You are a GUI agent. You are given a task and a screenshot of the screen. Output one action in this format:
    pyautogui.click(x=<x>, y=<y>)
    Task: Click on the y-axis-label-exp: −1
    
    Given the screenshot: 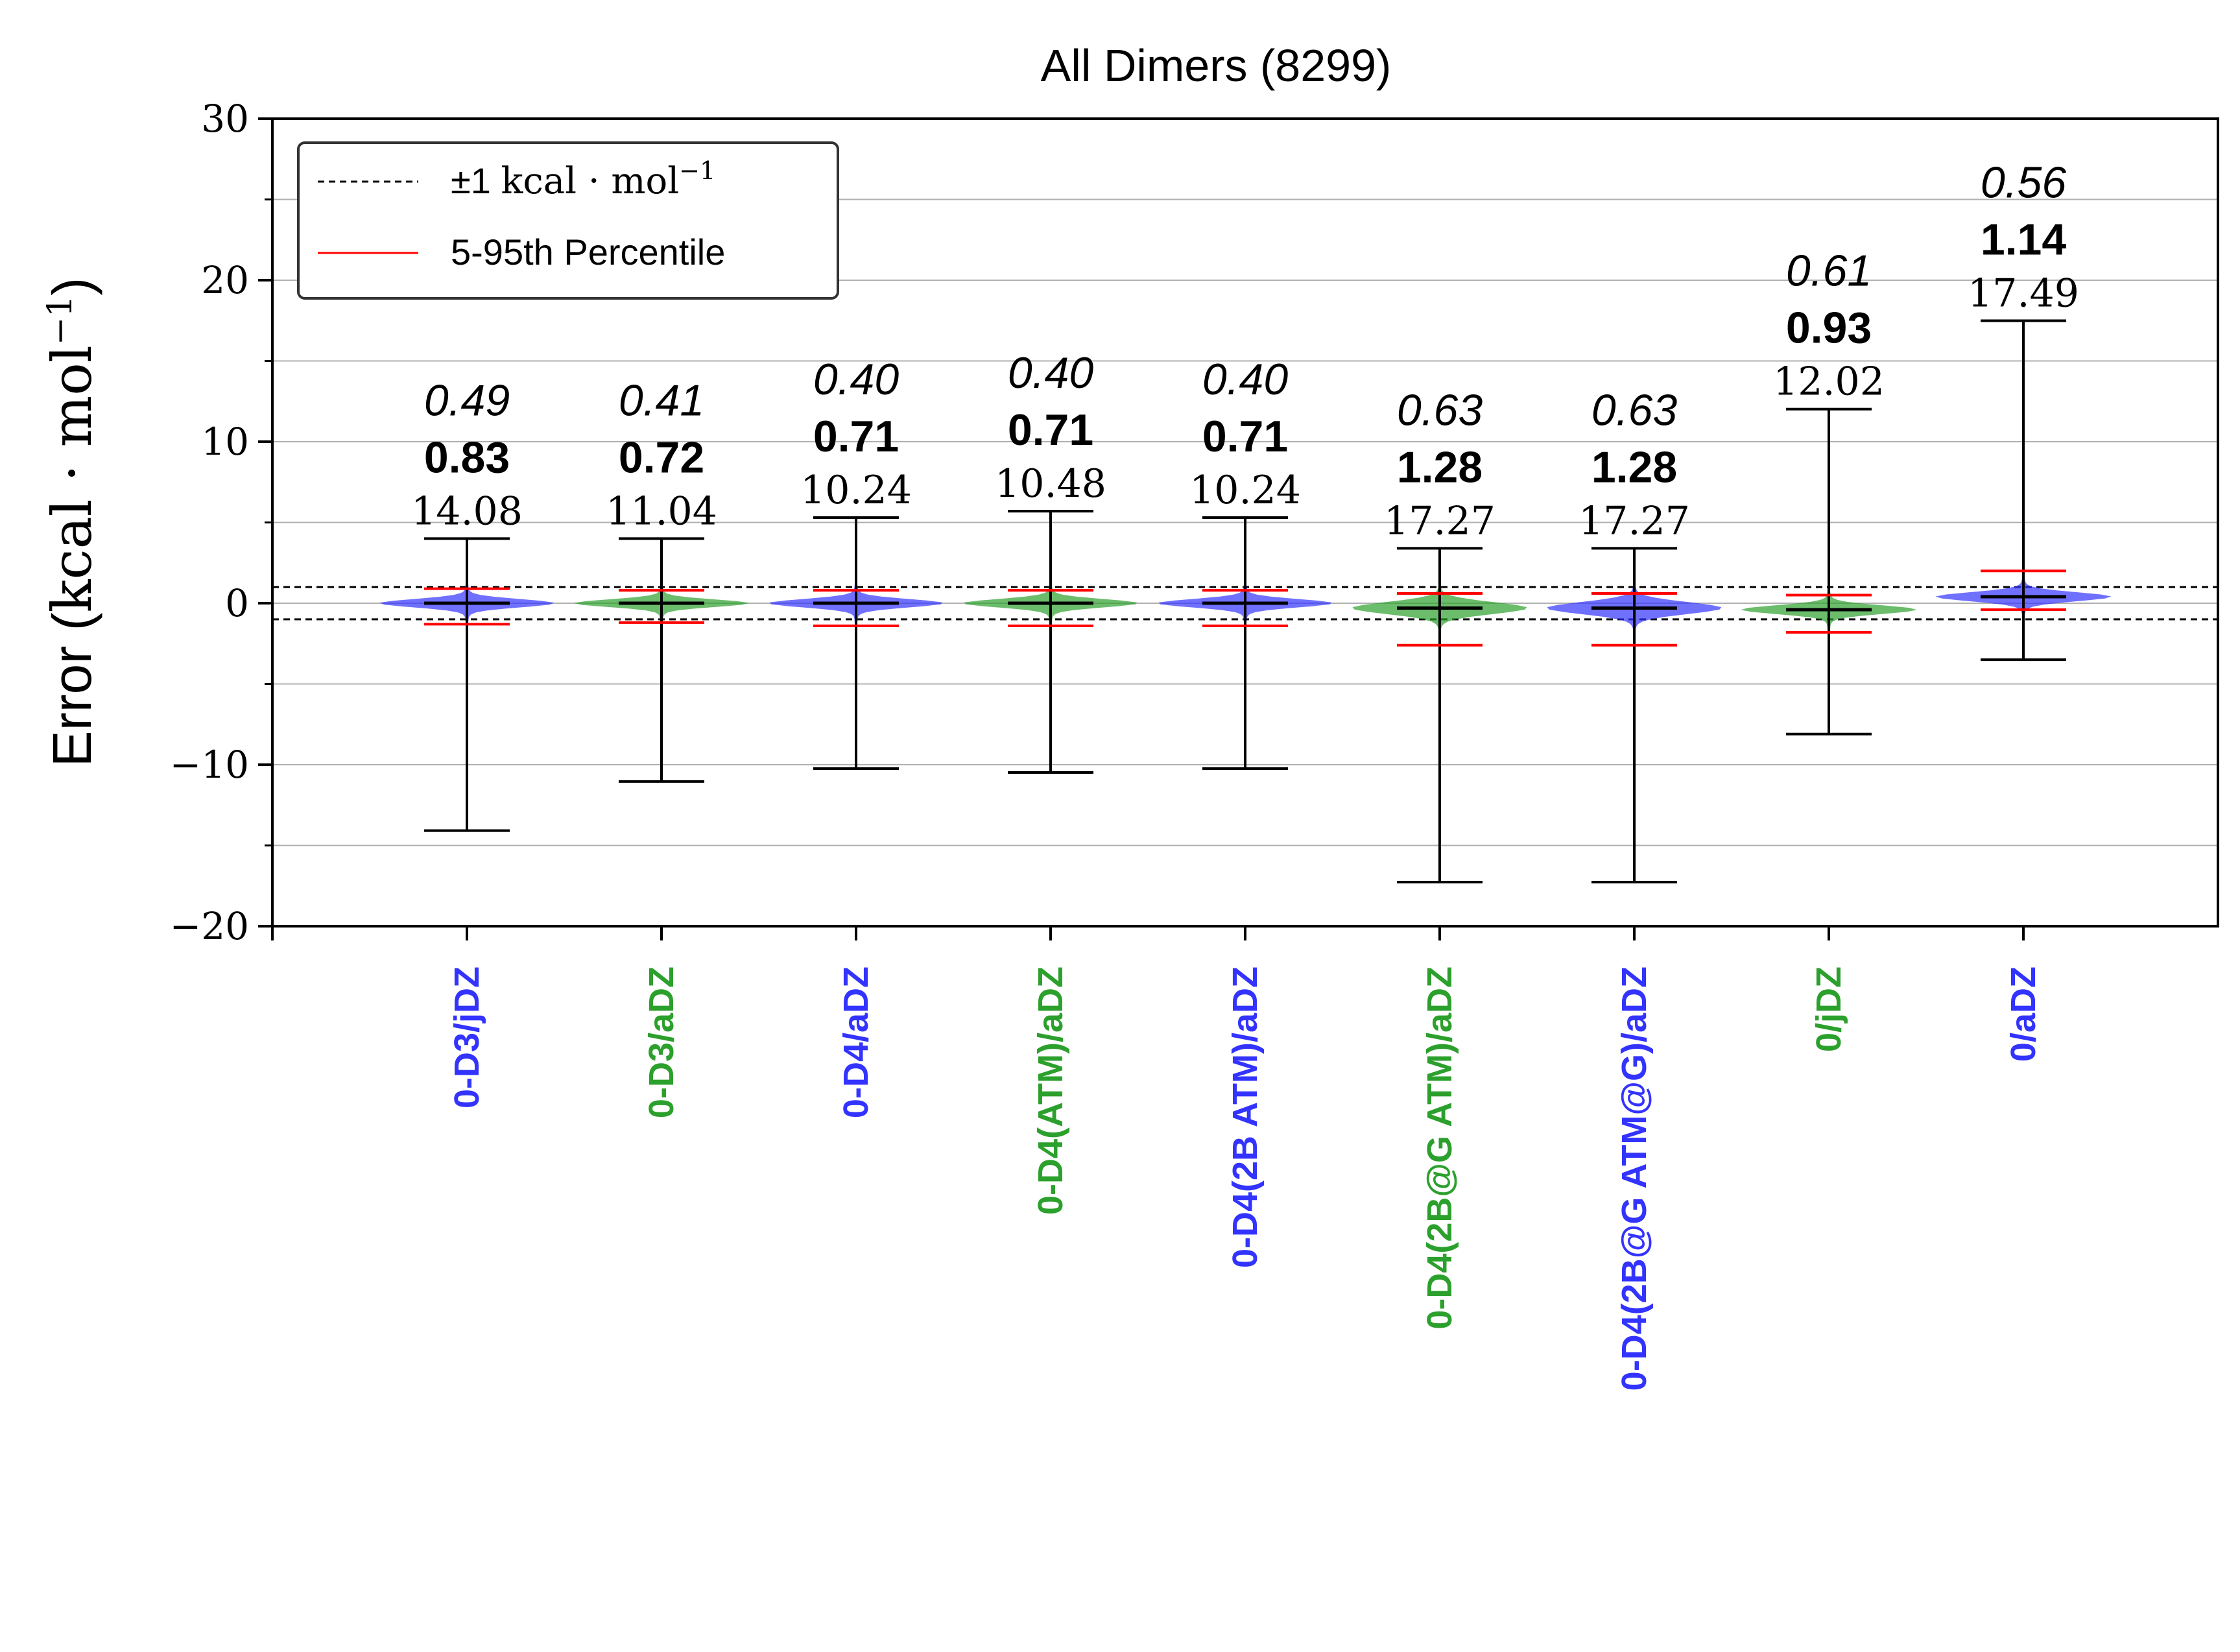 What is the action you would take?
    pyautogui.click(x=60, y=321)
    